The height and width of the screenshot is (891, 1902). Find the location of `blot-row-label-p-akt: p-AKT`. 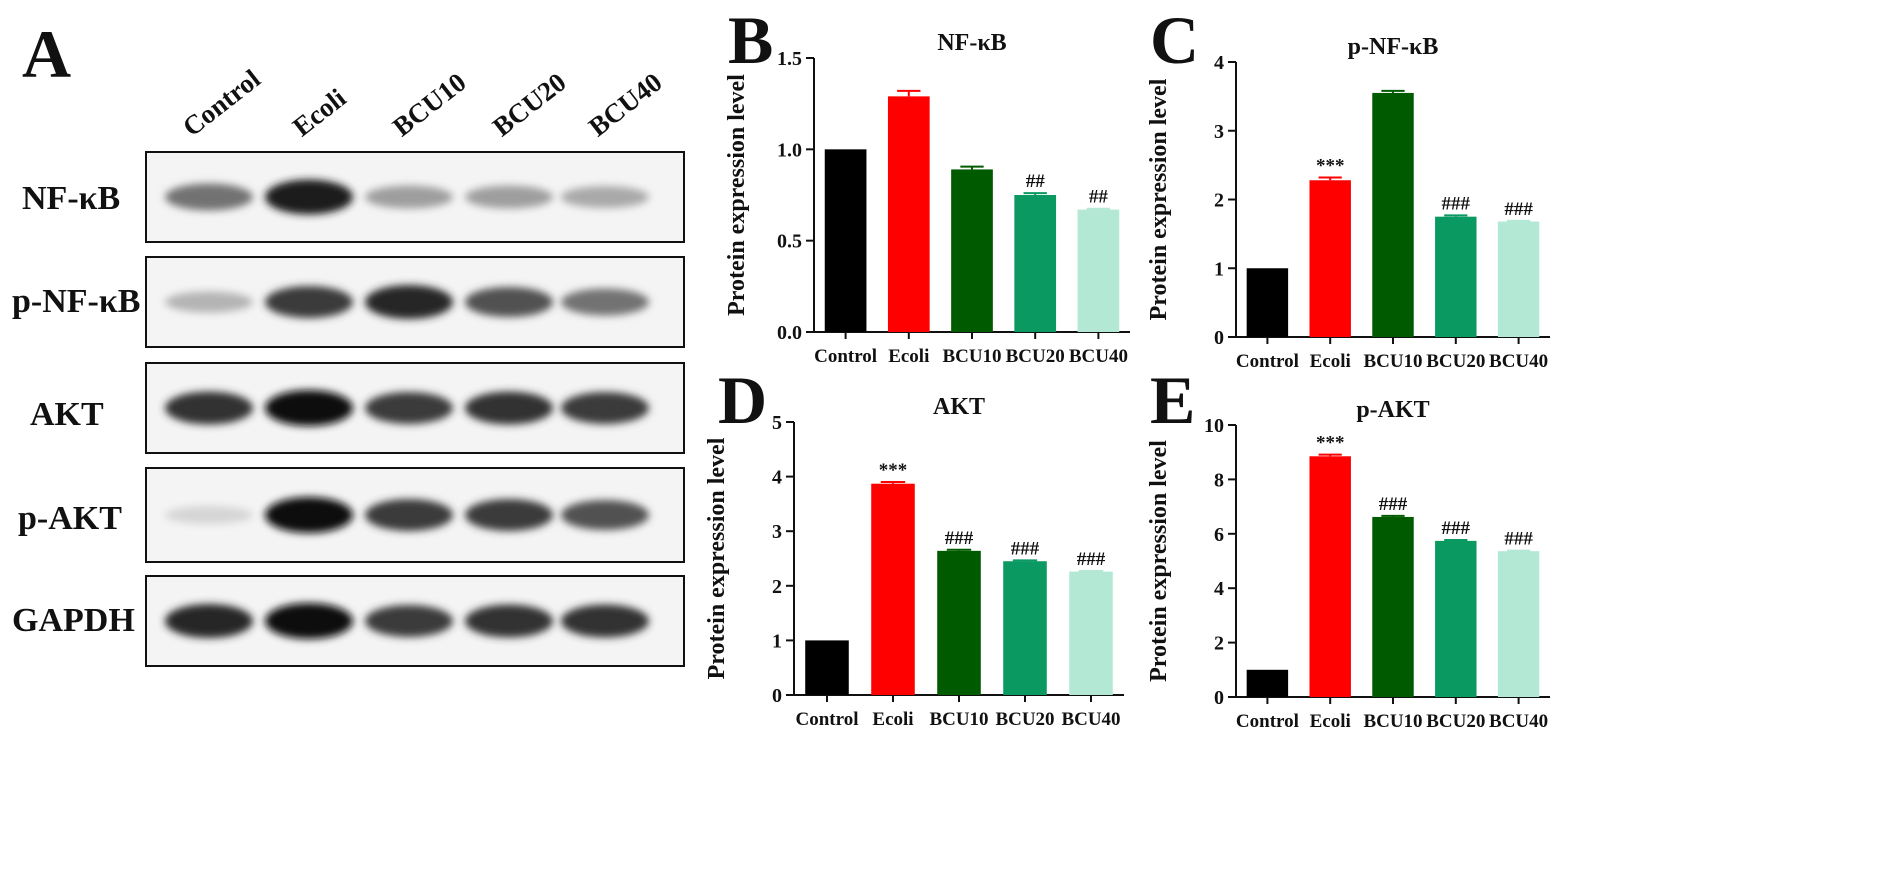

blot-row-label-p-akt: p-AKT is located at coordinates (70, 518).